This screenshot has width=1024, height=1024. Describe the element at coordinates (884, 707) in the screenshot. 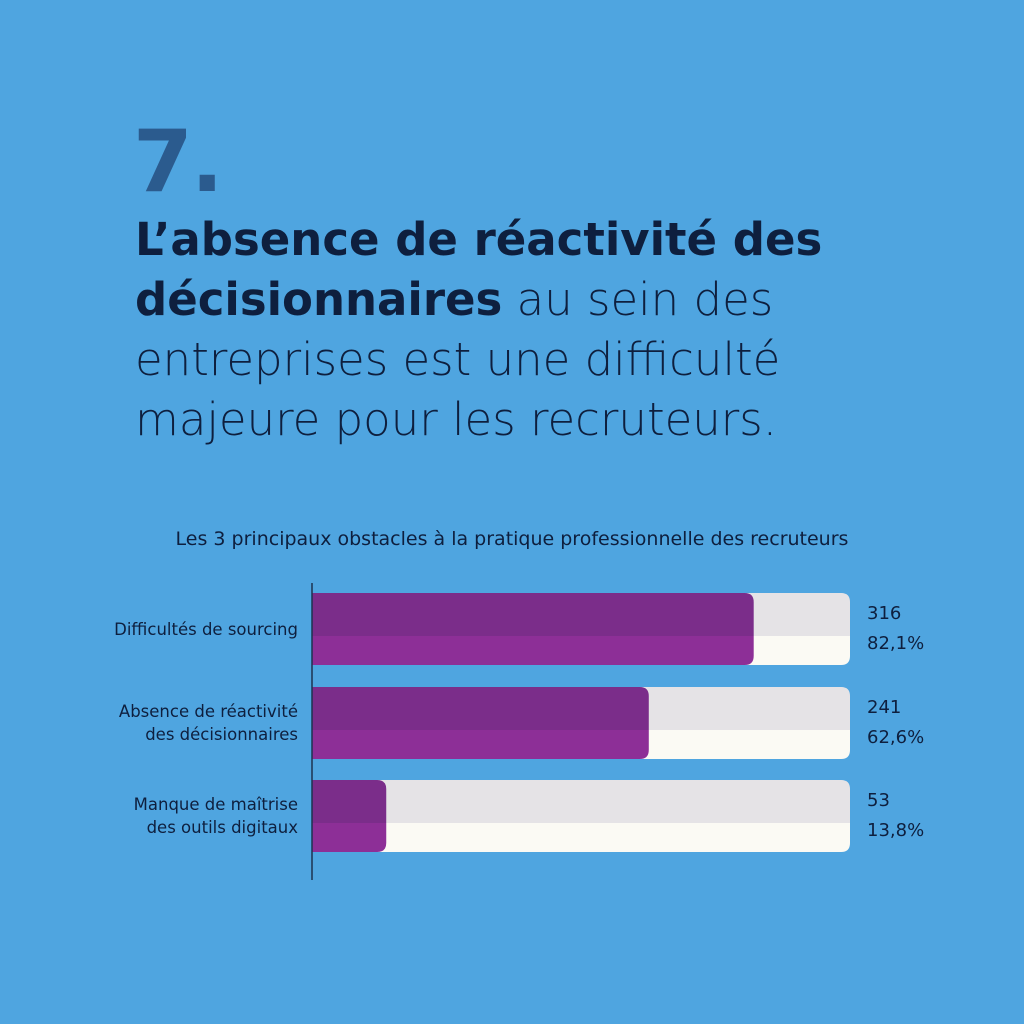

I see `count-label: 241` at that location.